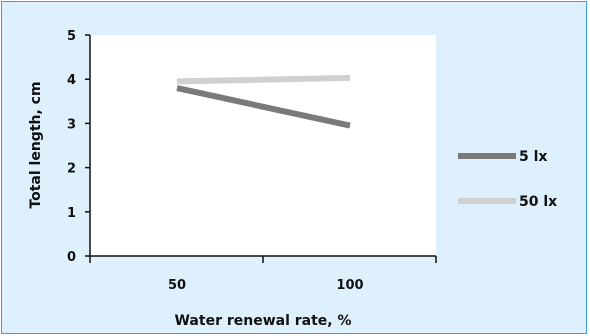  Describe the element at coordinates (71, 213) in the screenshot. I see `y-tick-label: 1` at that location.